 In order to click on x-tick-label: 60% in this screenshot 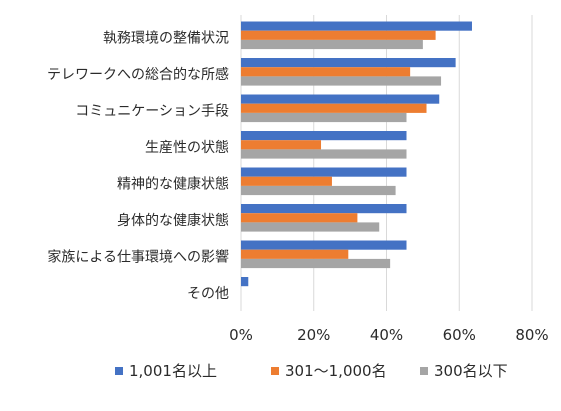, I will do `click(459, 335)`.